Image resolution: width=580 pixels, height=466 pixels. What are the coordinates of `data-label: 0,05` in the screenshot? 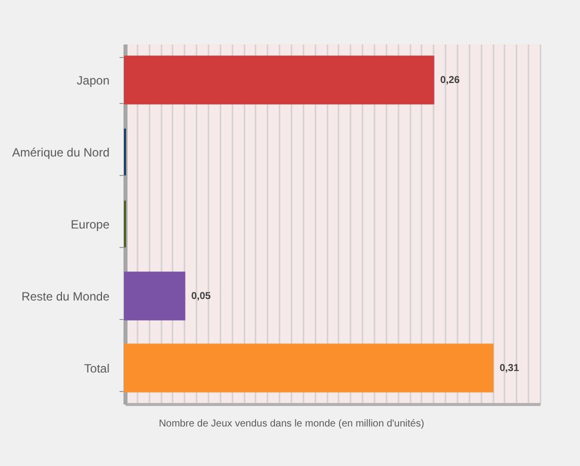 It's located at (201, 296).